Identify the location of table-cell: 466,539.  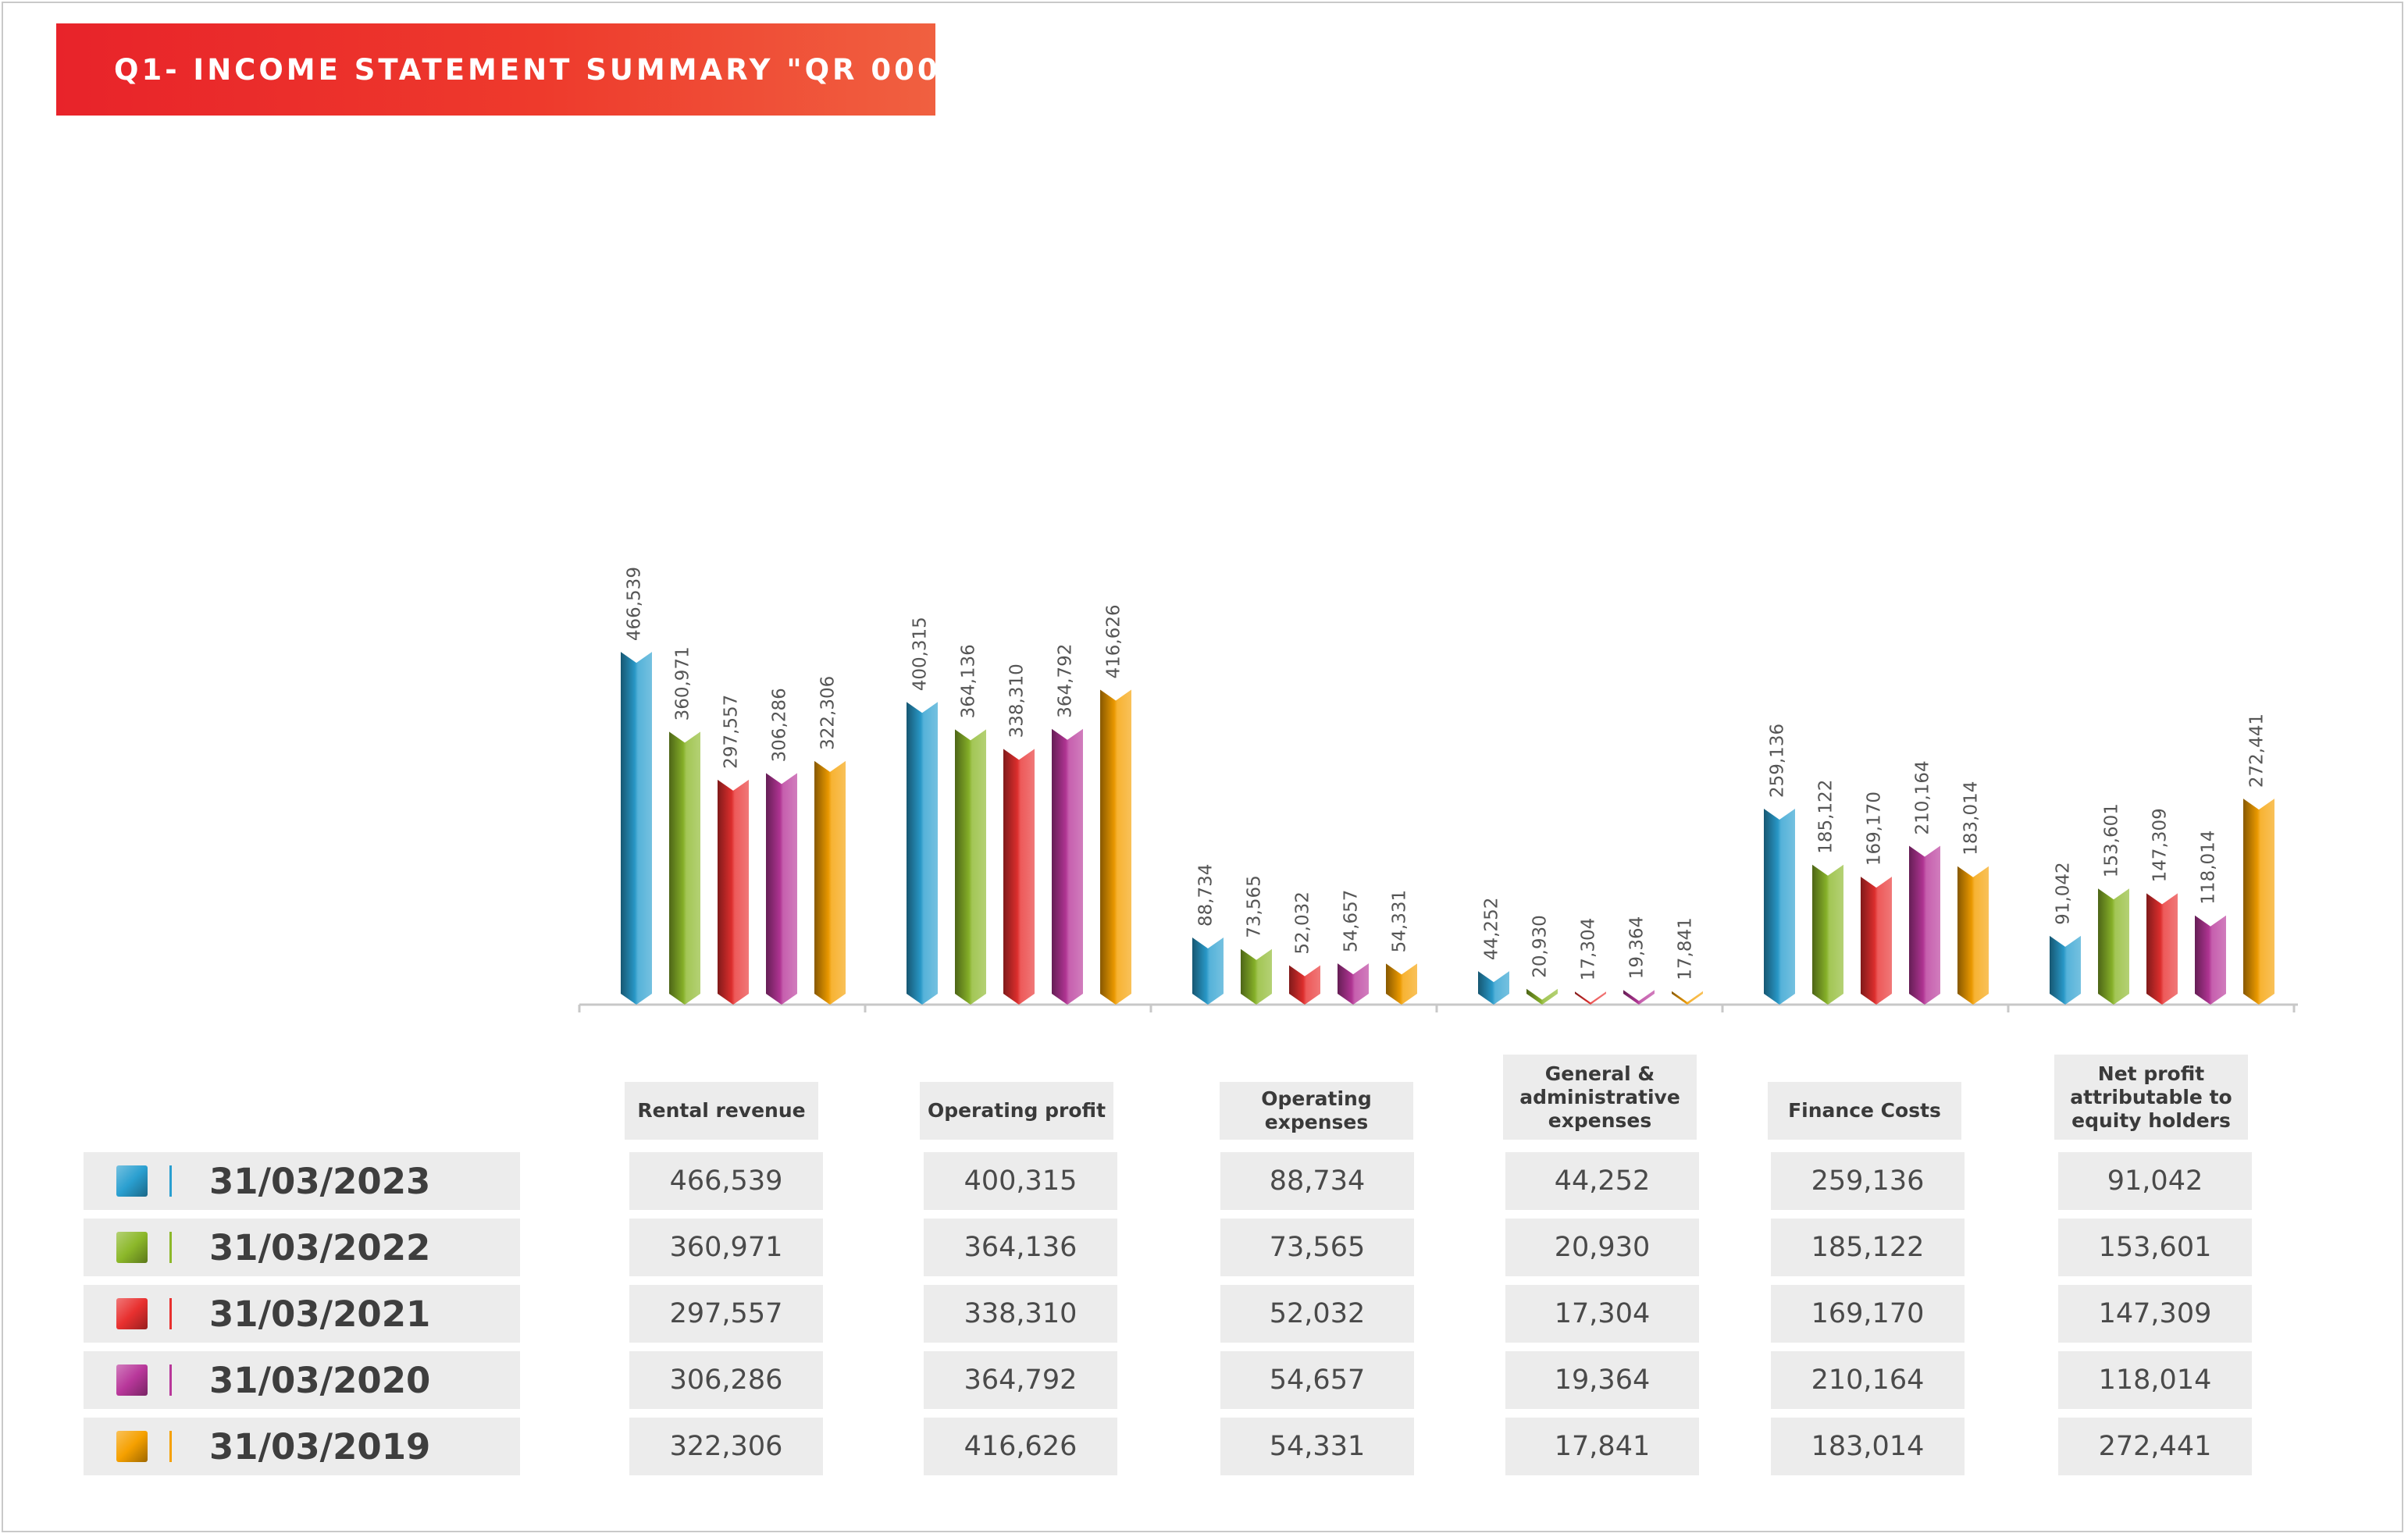
(726, 1181).